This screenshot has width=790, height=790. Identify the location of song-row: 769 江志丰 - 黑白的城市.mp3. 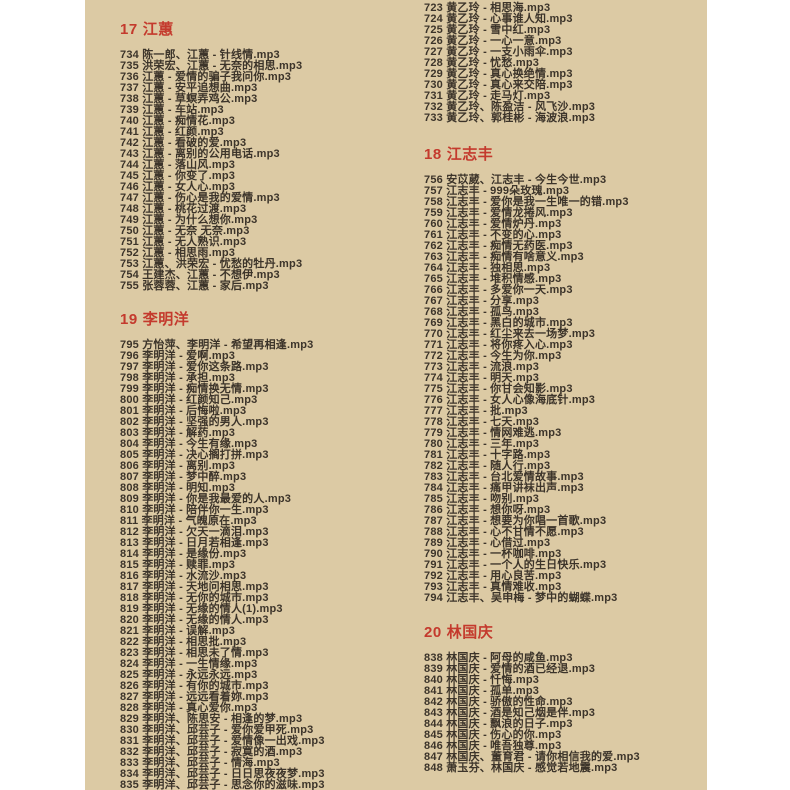
(498, 323).